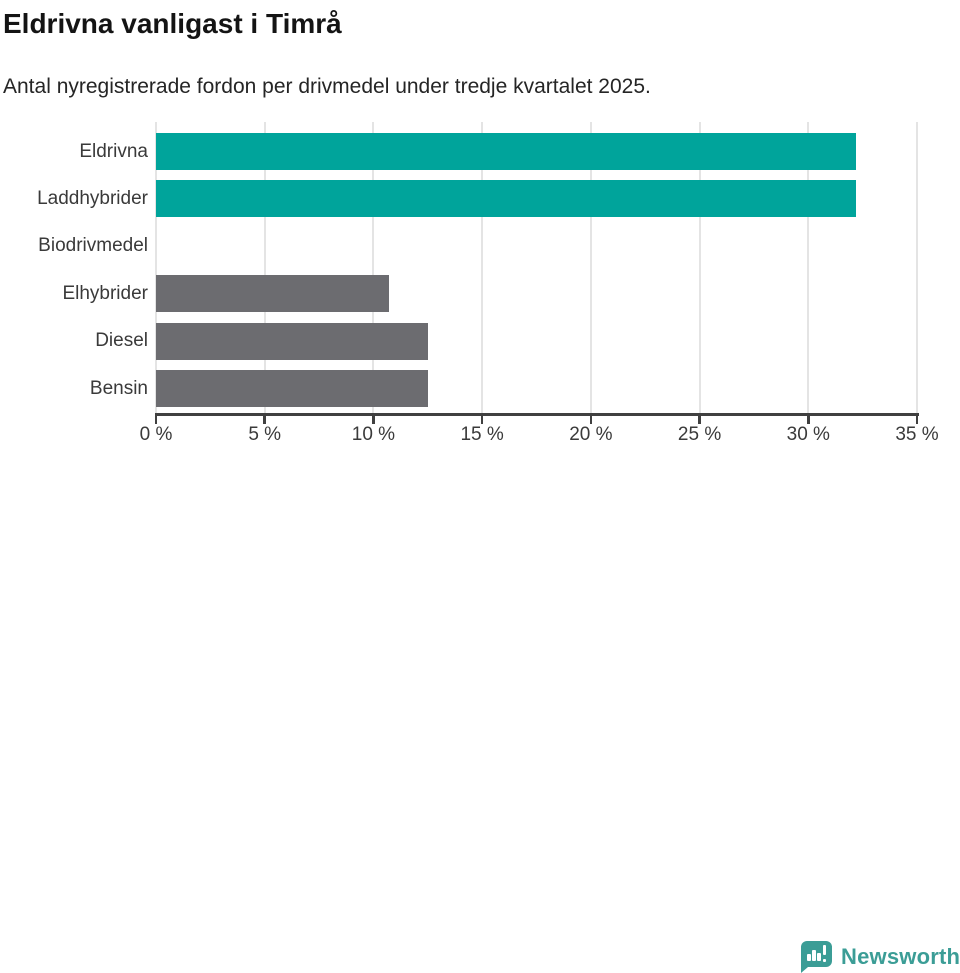 Image resolution: width=960 pixels, height=973 pixels. I want to click on category-label-diesel: Diesel, so click(121, 341).